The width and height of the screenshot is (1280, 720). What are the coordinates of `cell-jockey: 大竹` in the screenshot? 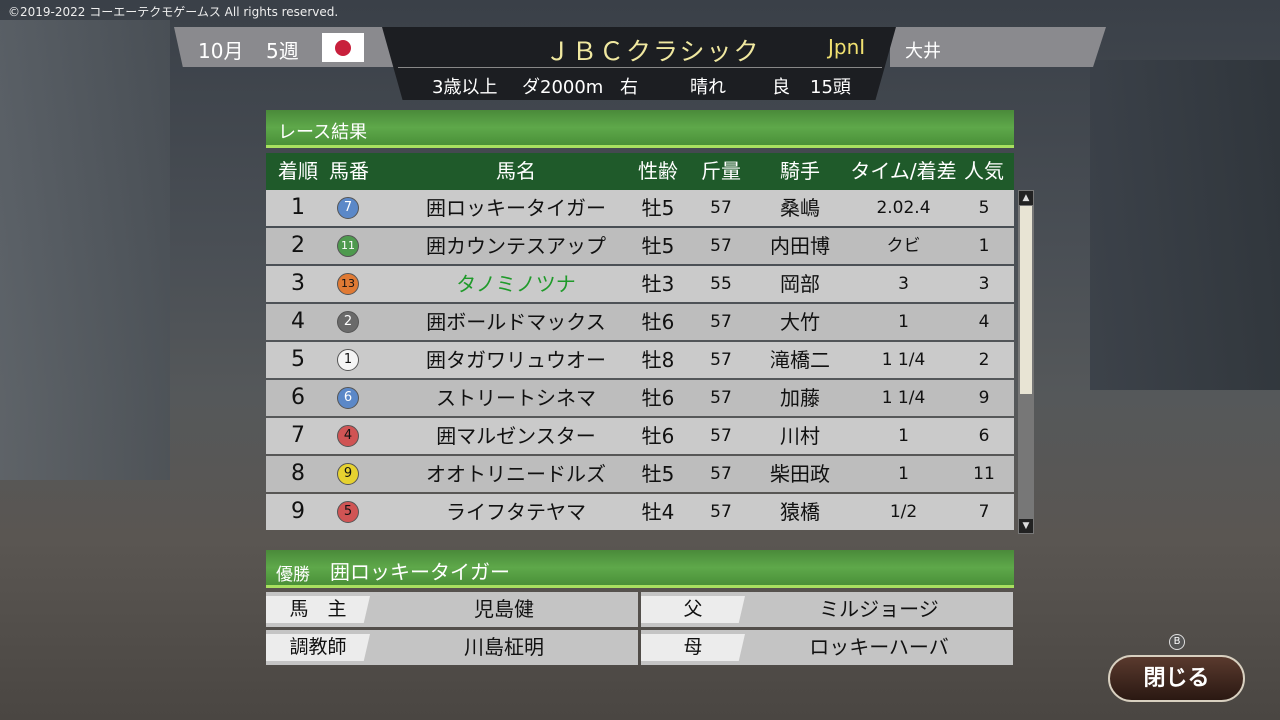 It's located at (800, 322).